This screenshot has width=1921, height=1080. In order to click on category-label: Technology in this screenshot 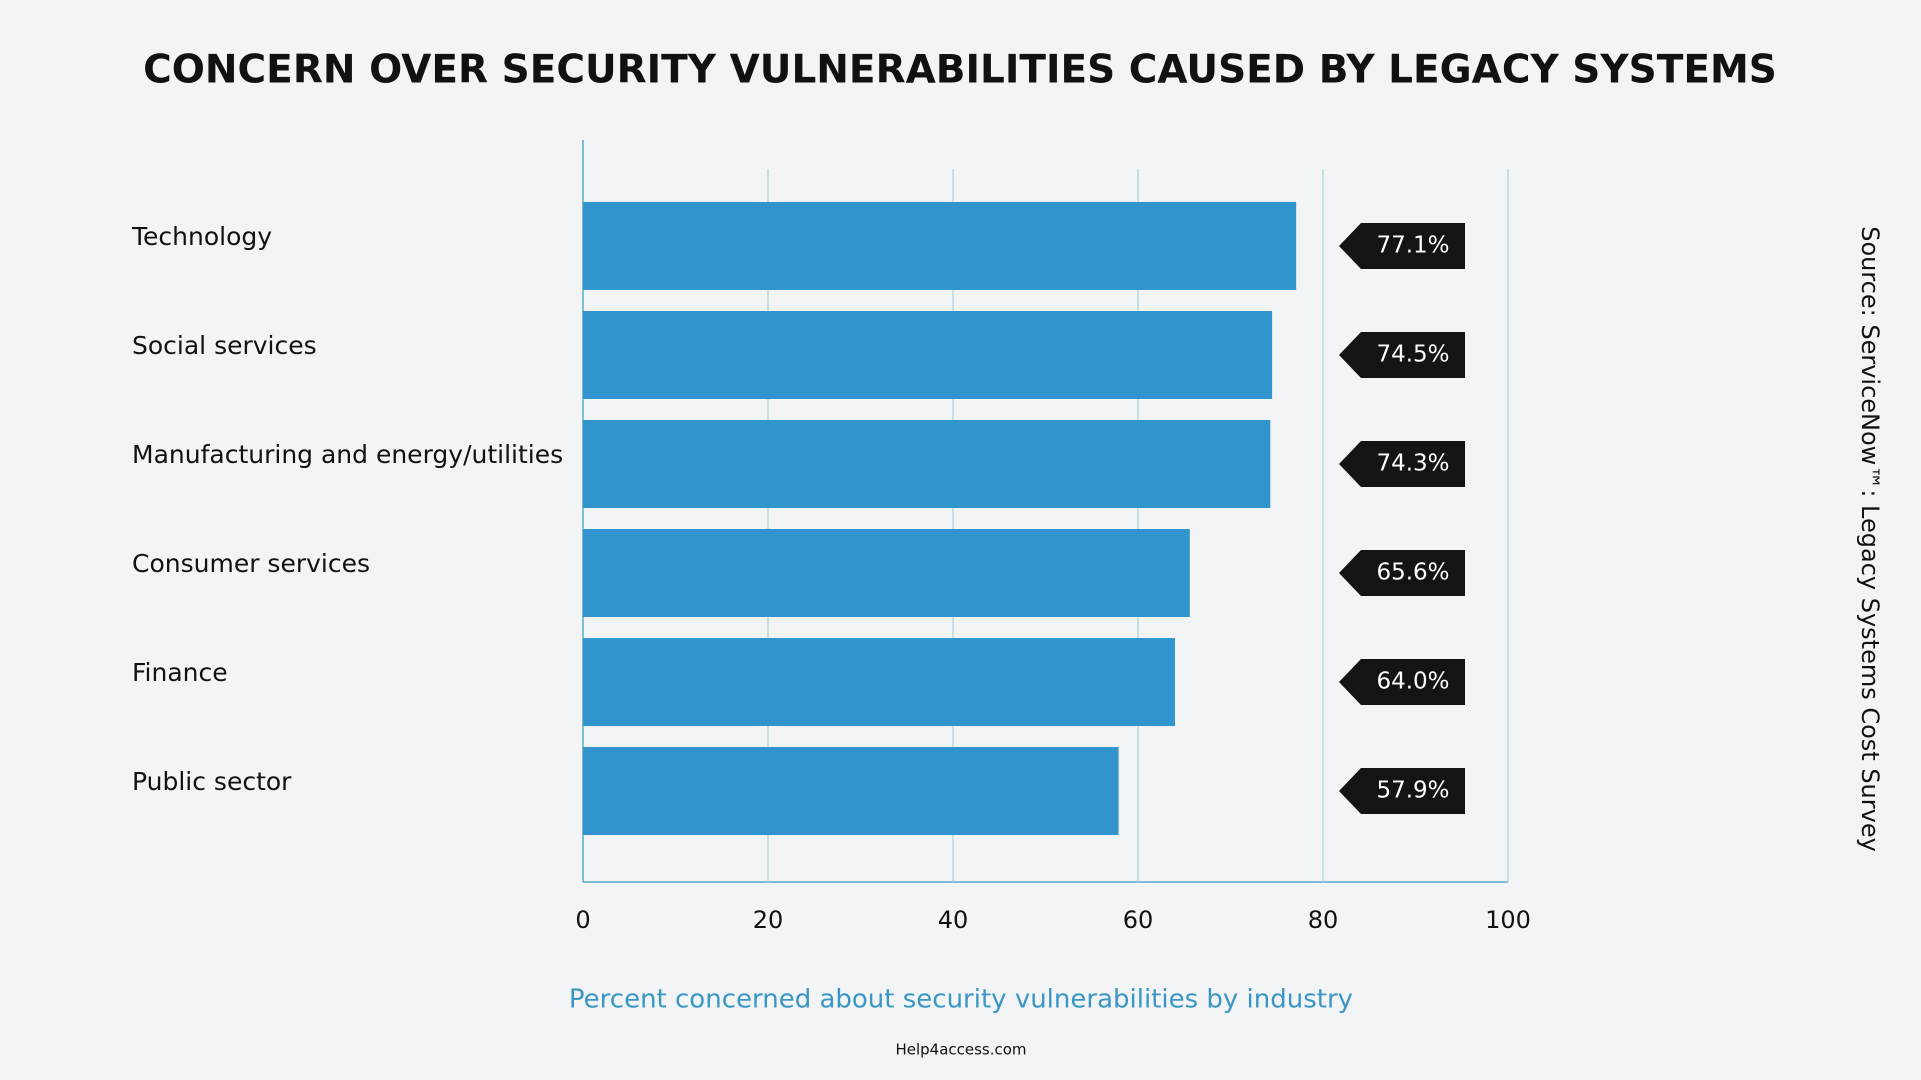, I will do `click(201, 236)`.